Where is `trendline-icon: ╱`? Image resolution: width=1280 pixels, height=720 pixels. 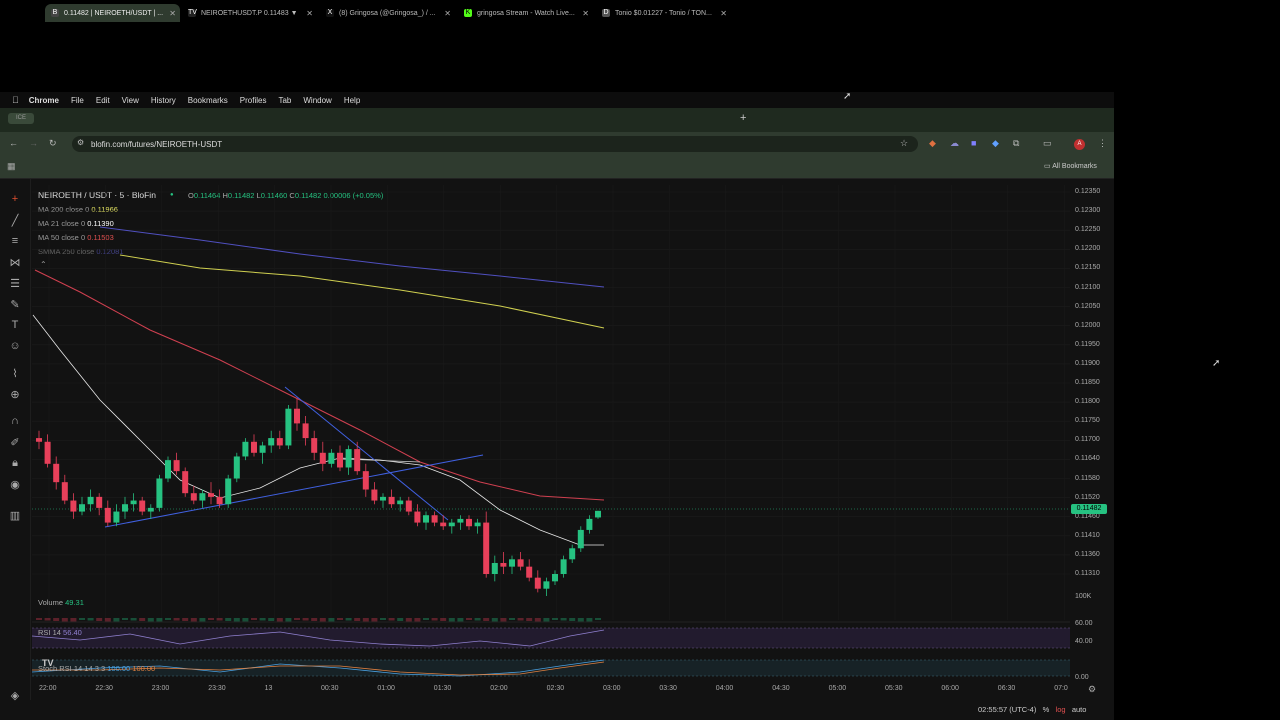 trendline-icon: ╱ is located at coordinates (15, 221).